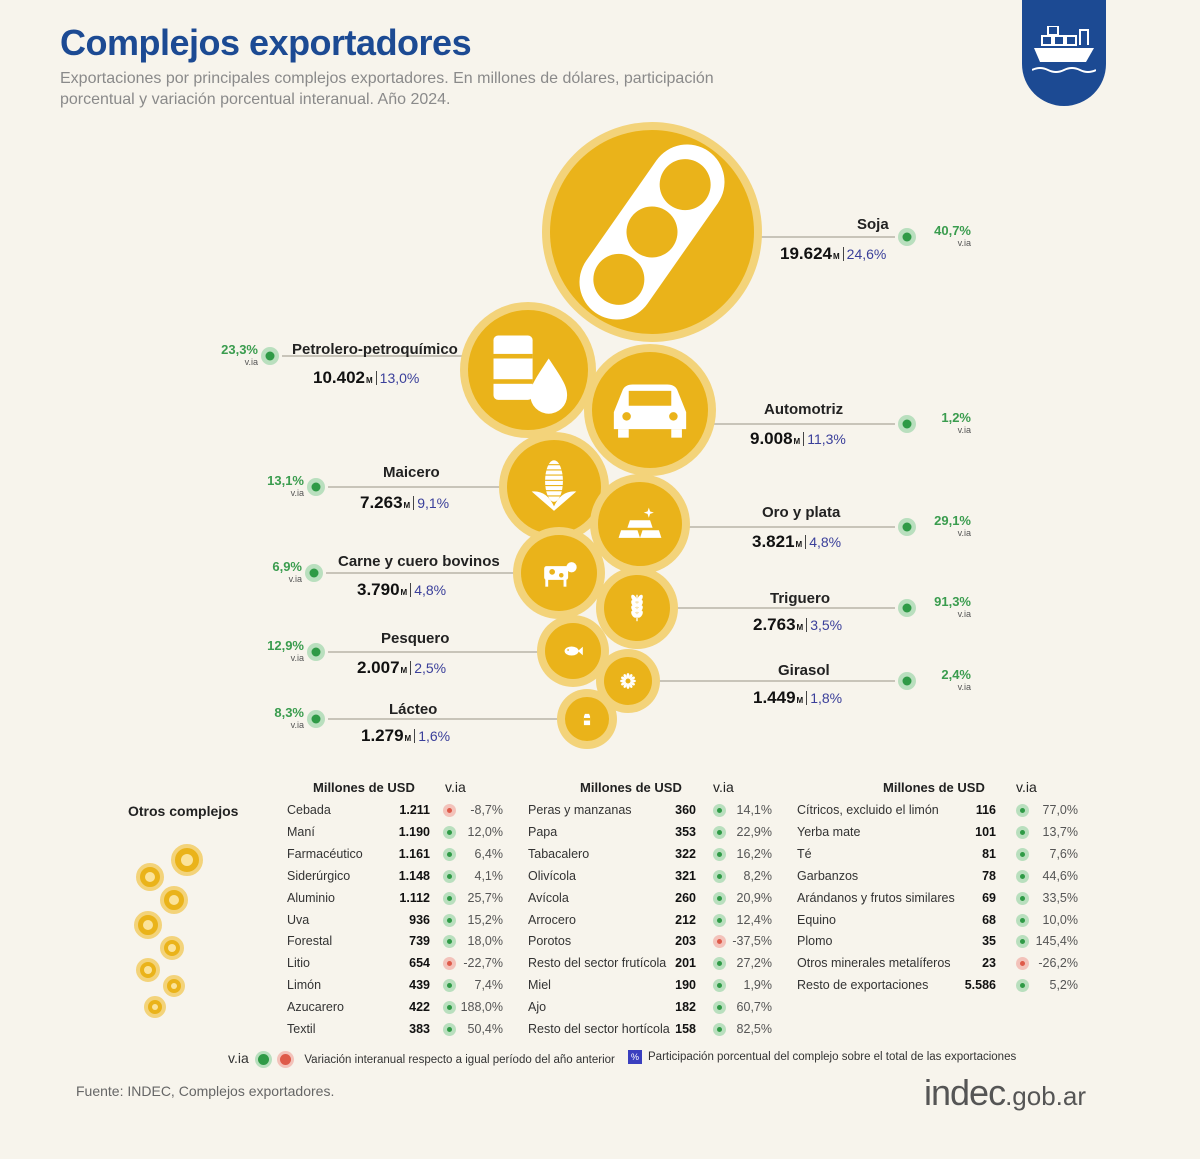 The image size is (1200, 1159). Describe the element at coordinates (183, 811) in the screenshot. I see `others-title: Otros complejos` at that location.